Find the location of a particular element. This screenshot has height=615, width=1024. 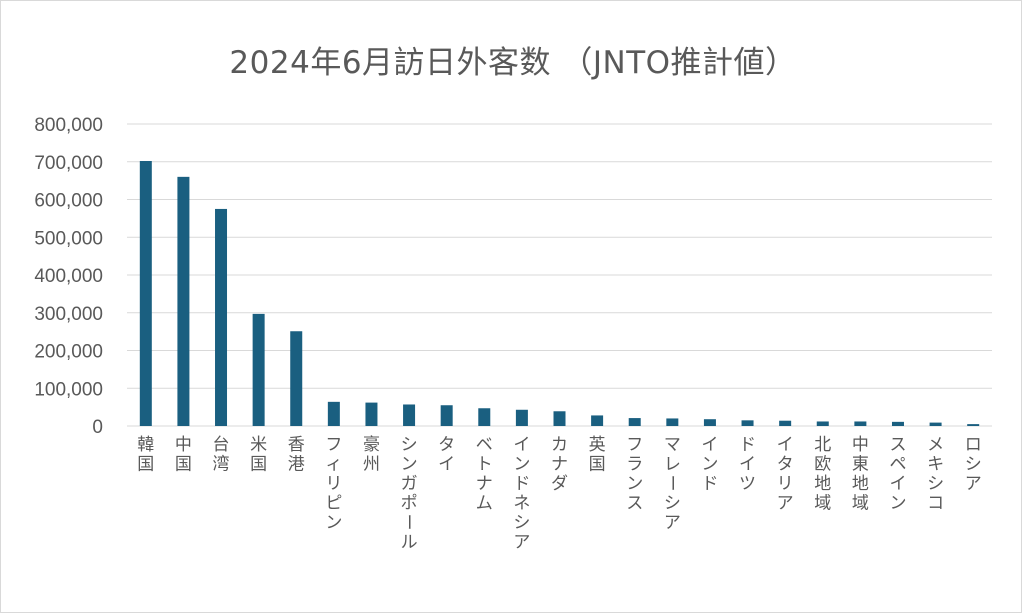

x-category-char: ダ is located at coordinates (559, 484).